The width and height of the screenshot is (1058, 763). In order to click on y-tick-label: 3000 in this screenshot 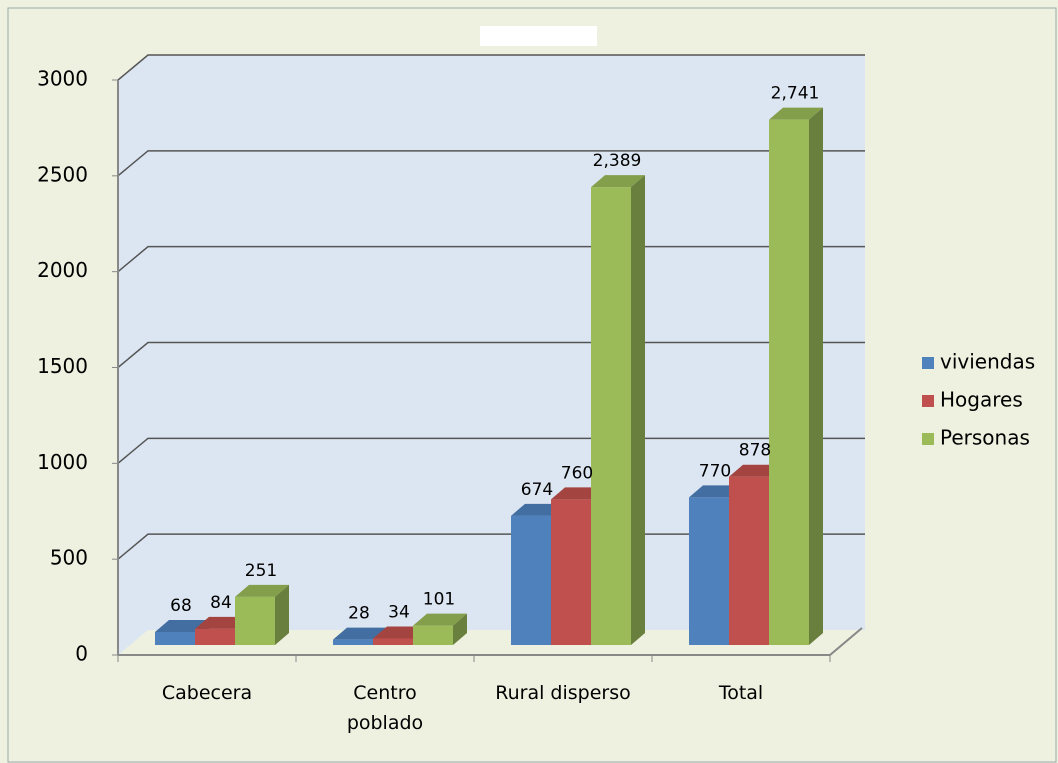, I will do `click(62, 79)`.